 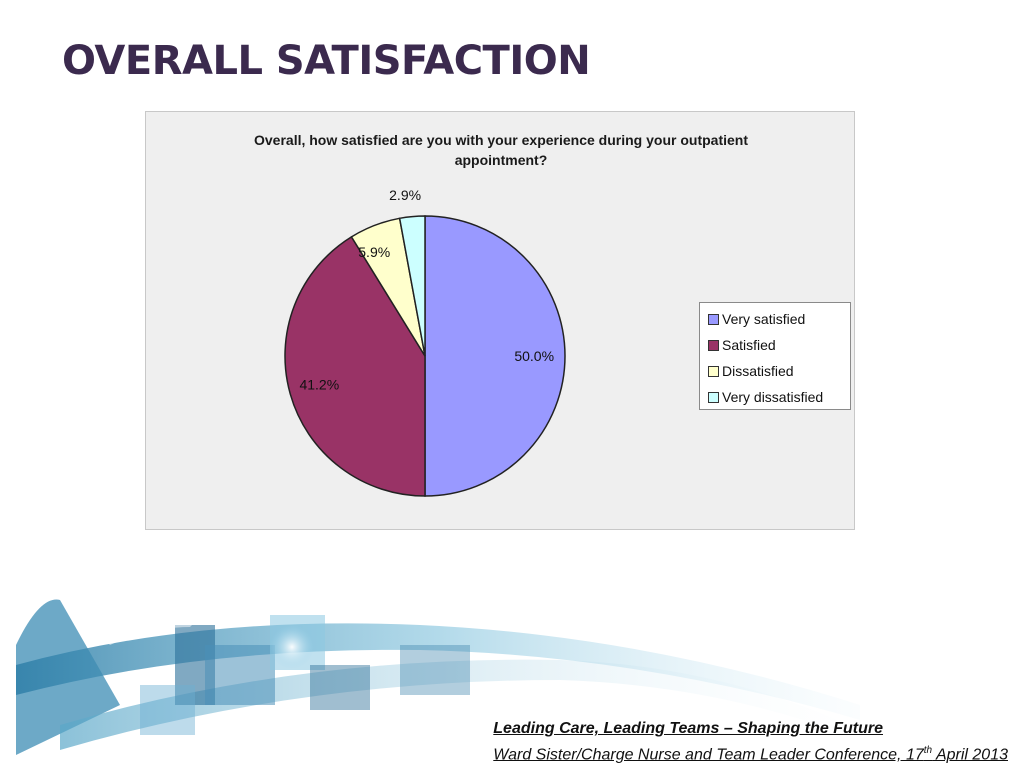 I want to click on legend-item-dissatisfied: Dissatisfied, so click(x=779, y=371).